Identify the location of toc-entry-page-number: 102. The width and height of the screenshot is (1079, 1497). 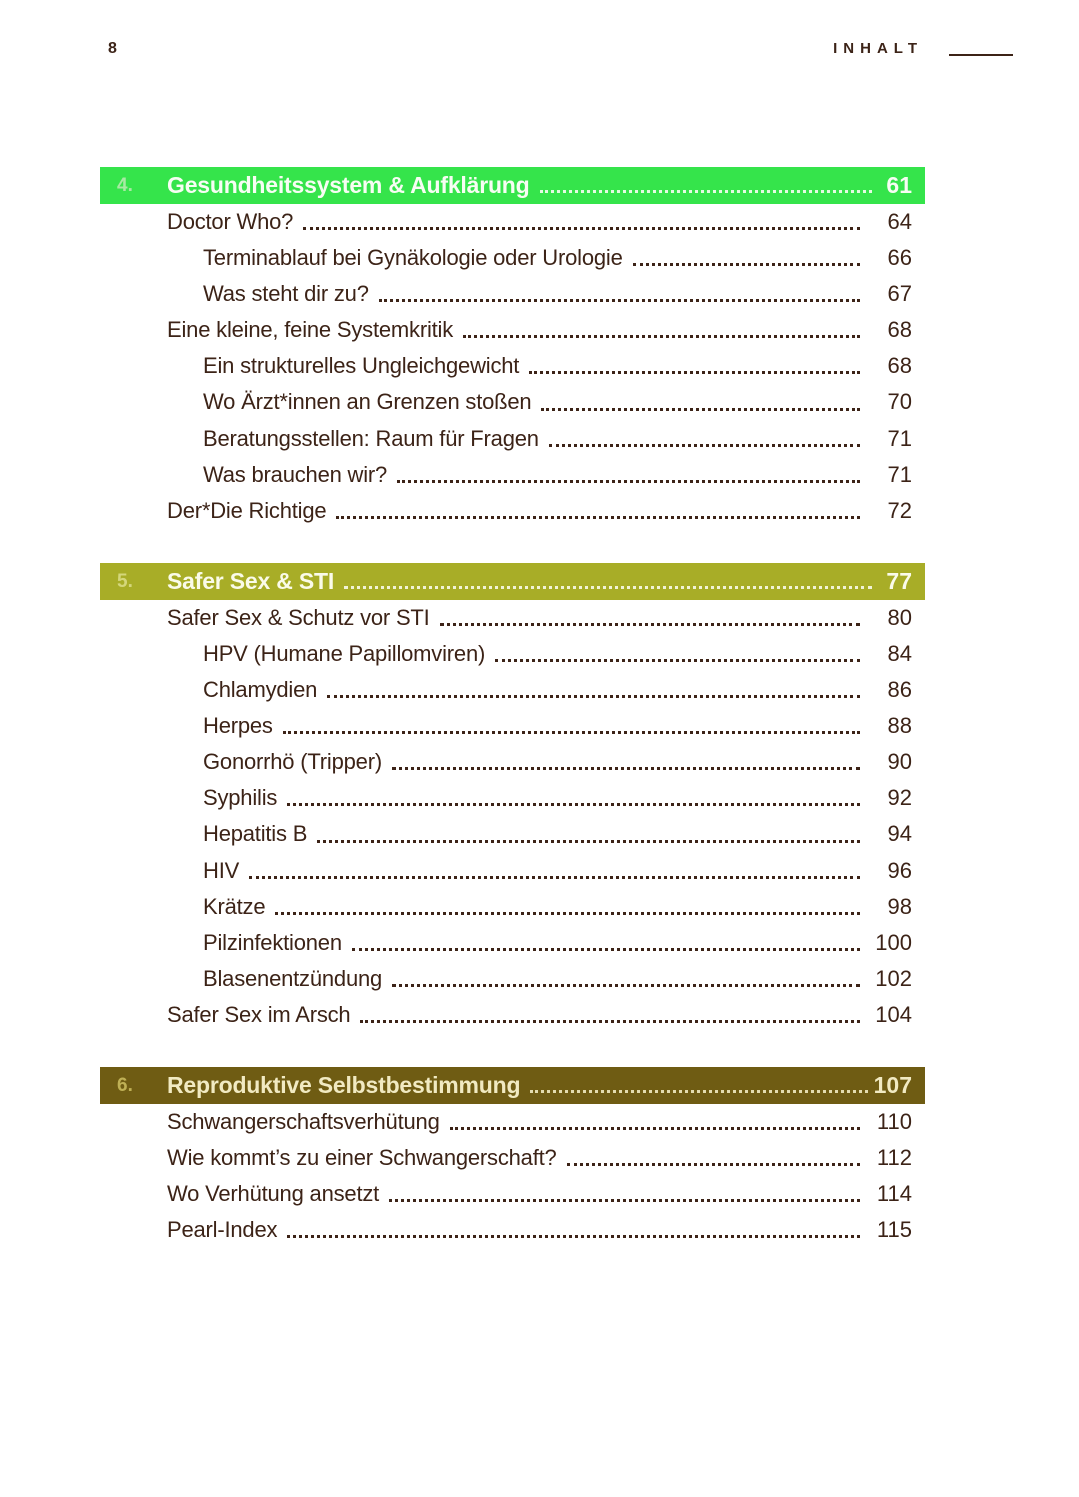
(893, 978).